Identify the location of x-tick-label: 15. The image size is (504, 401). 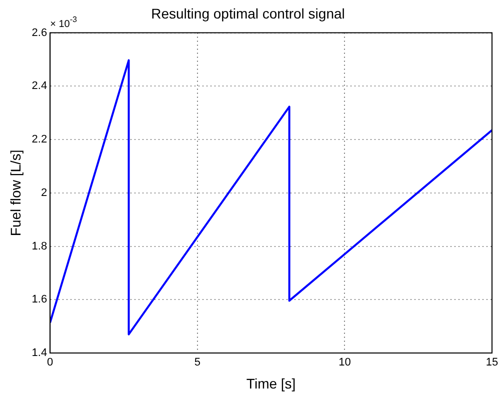
(492, 362).